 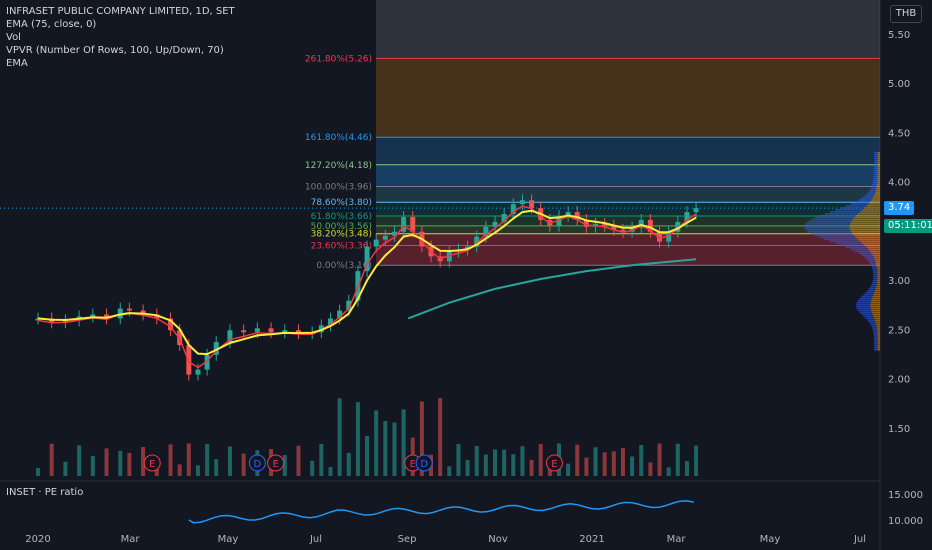 What do you see at coordinates (905, 495) in the screenshot?
I see `pe-axis-tick: 15.000` at bounding box center [905, 495].